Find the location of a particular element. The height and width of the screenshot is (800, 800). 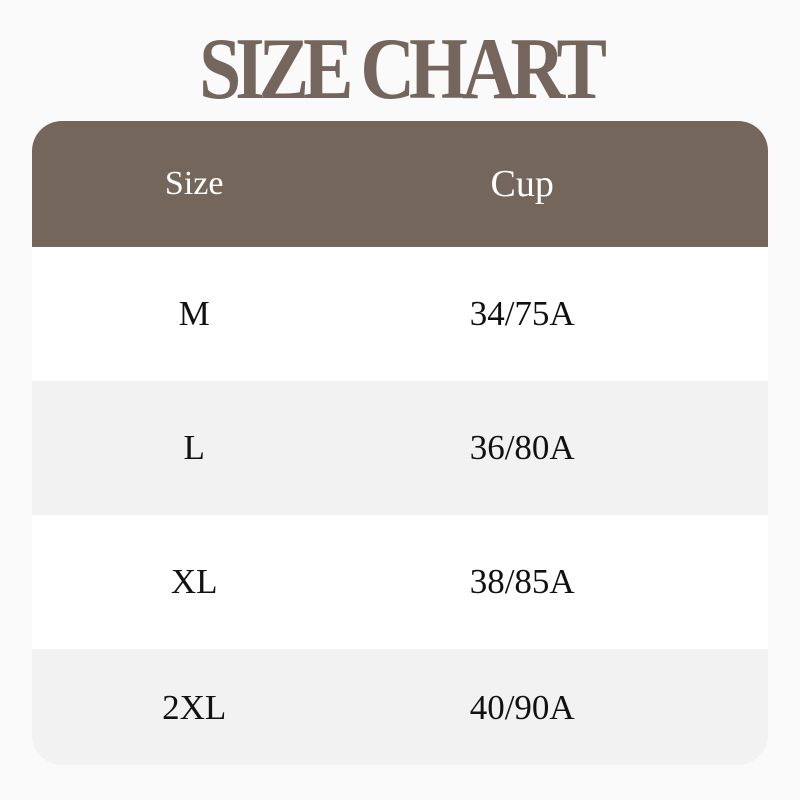

cup-cell: 34/75A is located at coordinates (522, 313).